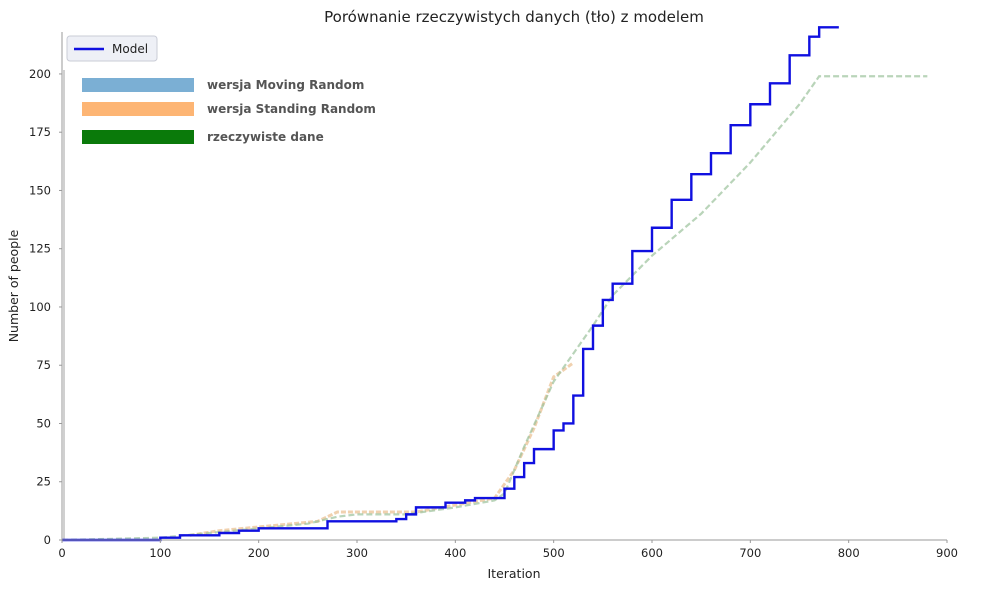 The height and width of the screenshot is (590, 989). I want to click on bg-legend-label-real: rzeczywiste dane, so click(265, 137).